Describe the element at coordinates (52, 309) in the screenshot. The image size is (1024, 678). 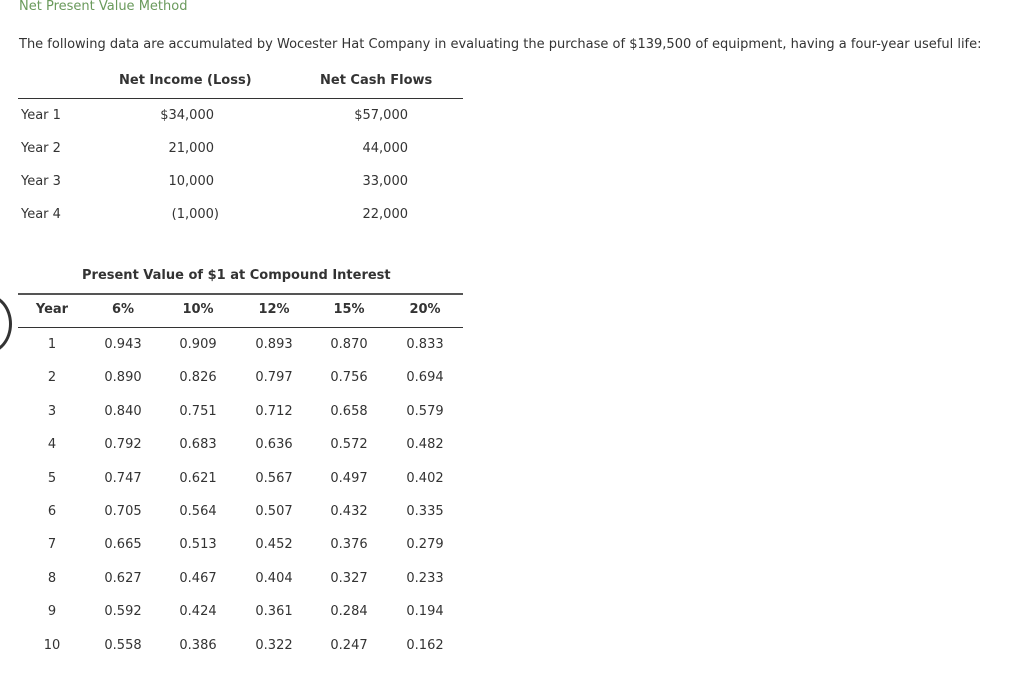
I see `header-year: Year` at that location.